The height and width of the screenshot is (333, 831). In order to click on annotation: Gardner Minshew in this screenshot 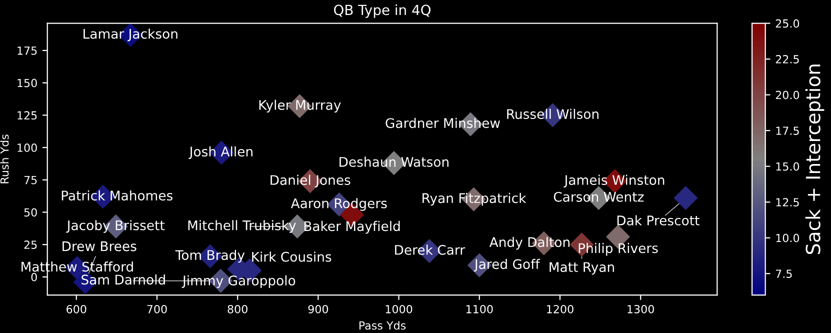, I will do `click(443, 123)`.